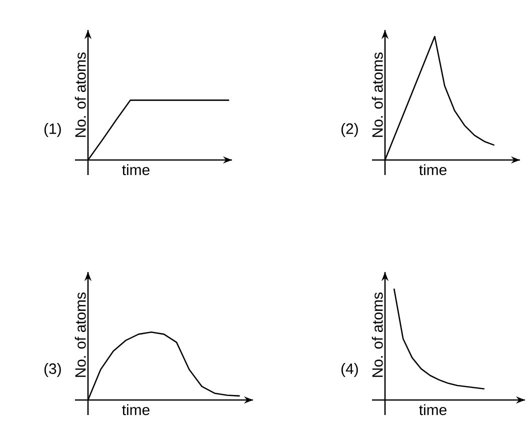  What do you see at coordinates (52, 370) in the screenshot?
I see `text: (3)` at bounding box center [52, 370].